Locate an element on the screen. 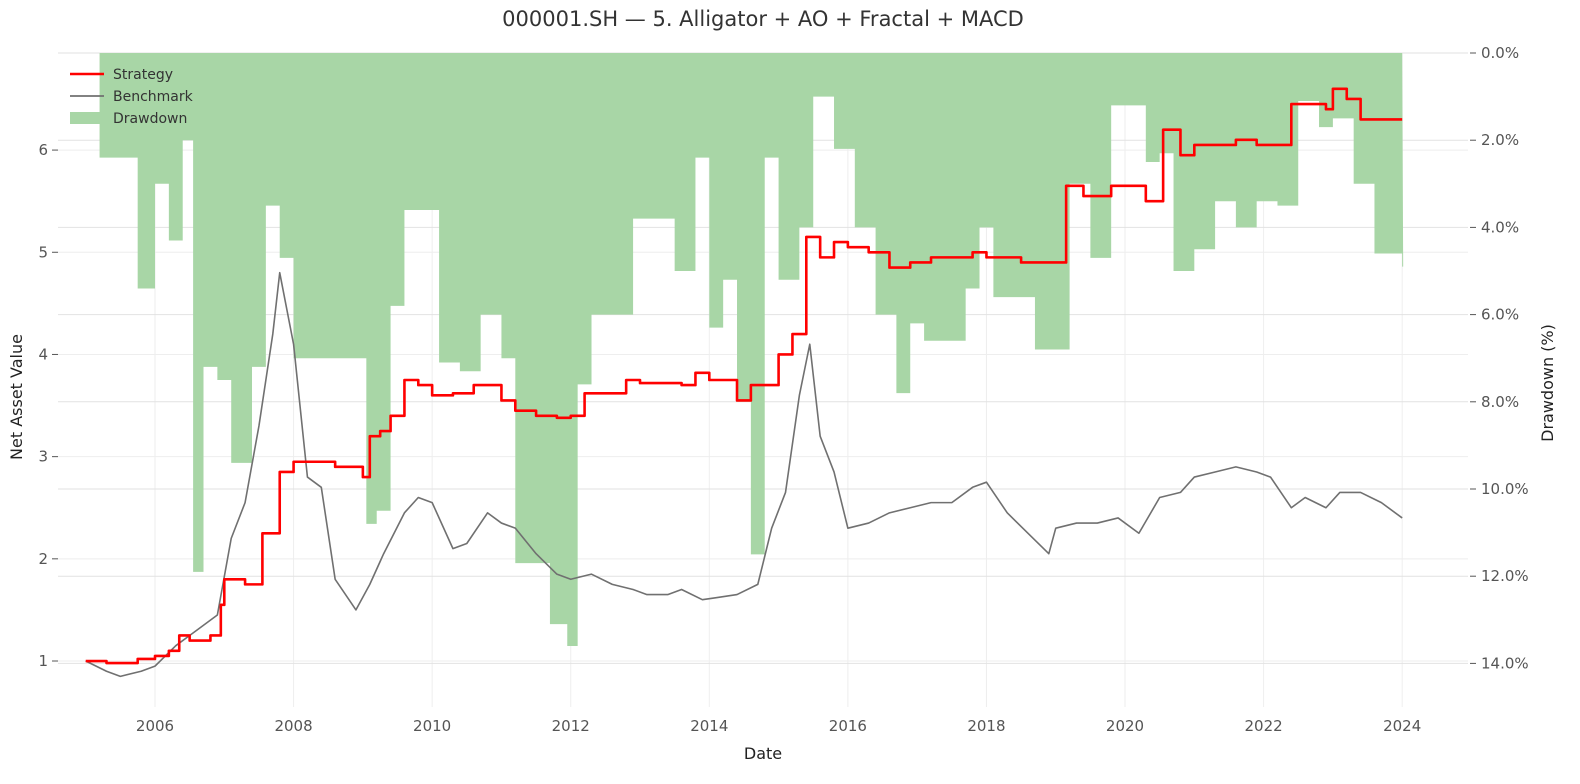 The image size is (1580, 784). x-tick-label: 2010 is located at coordinates (432, 726).